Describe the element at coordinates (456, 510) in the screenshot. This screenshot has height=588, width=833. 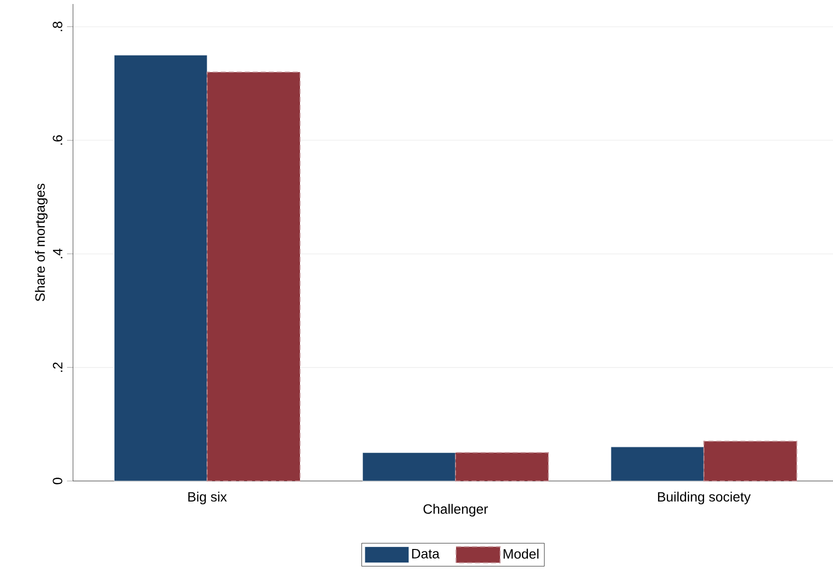
I see `x-tick-label: Challenger` at that location.